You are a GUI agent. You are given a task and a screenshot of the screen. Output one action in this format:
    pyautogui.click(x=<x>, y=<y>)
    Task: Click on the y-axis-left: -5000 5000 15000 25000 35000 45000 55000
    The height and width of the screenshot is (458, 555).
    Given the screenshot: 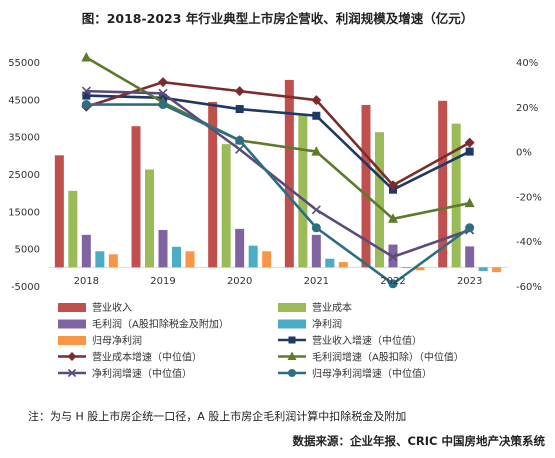 What is the action you would take?
    pyautogui.click(x=24, y=175)
    